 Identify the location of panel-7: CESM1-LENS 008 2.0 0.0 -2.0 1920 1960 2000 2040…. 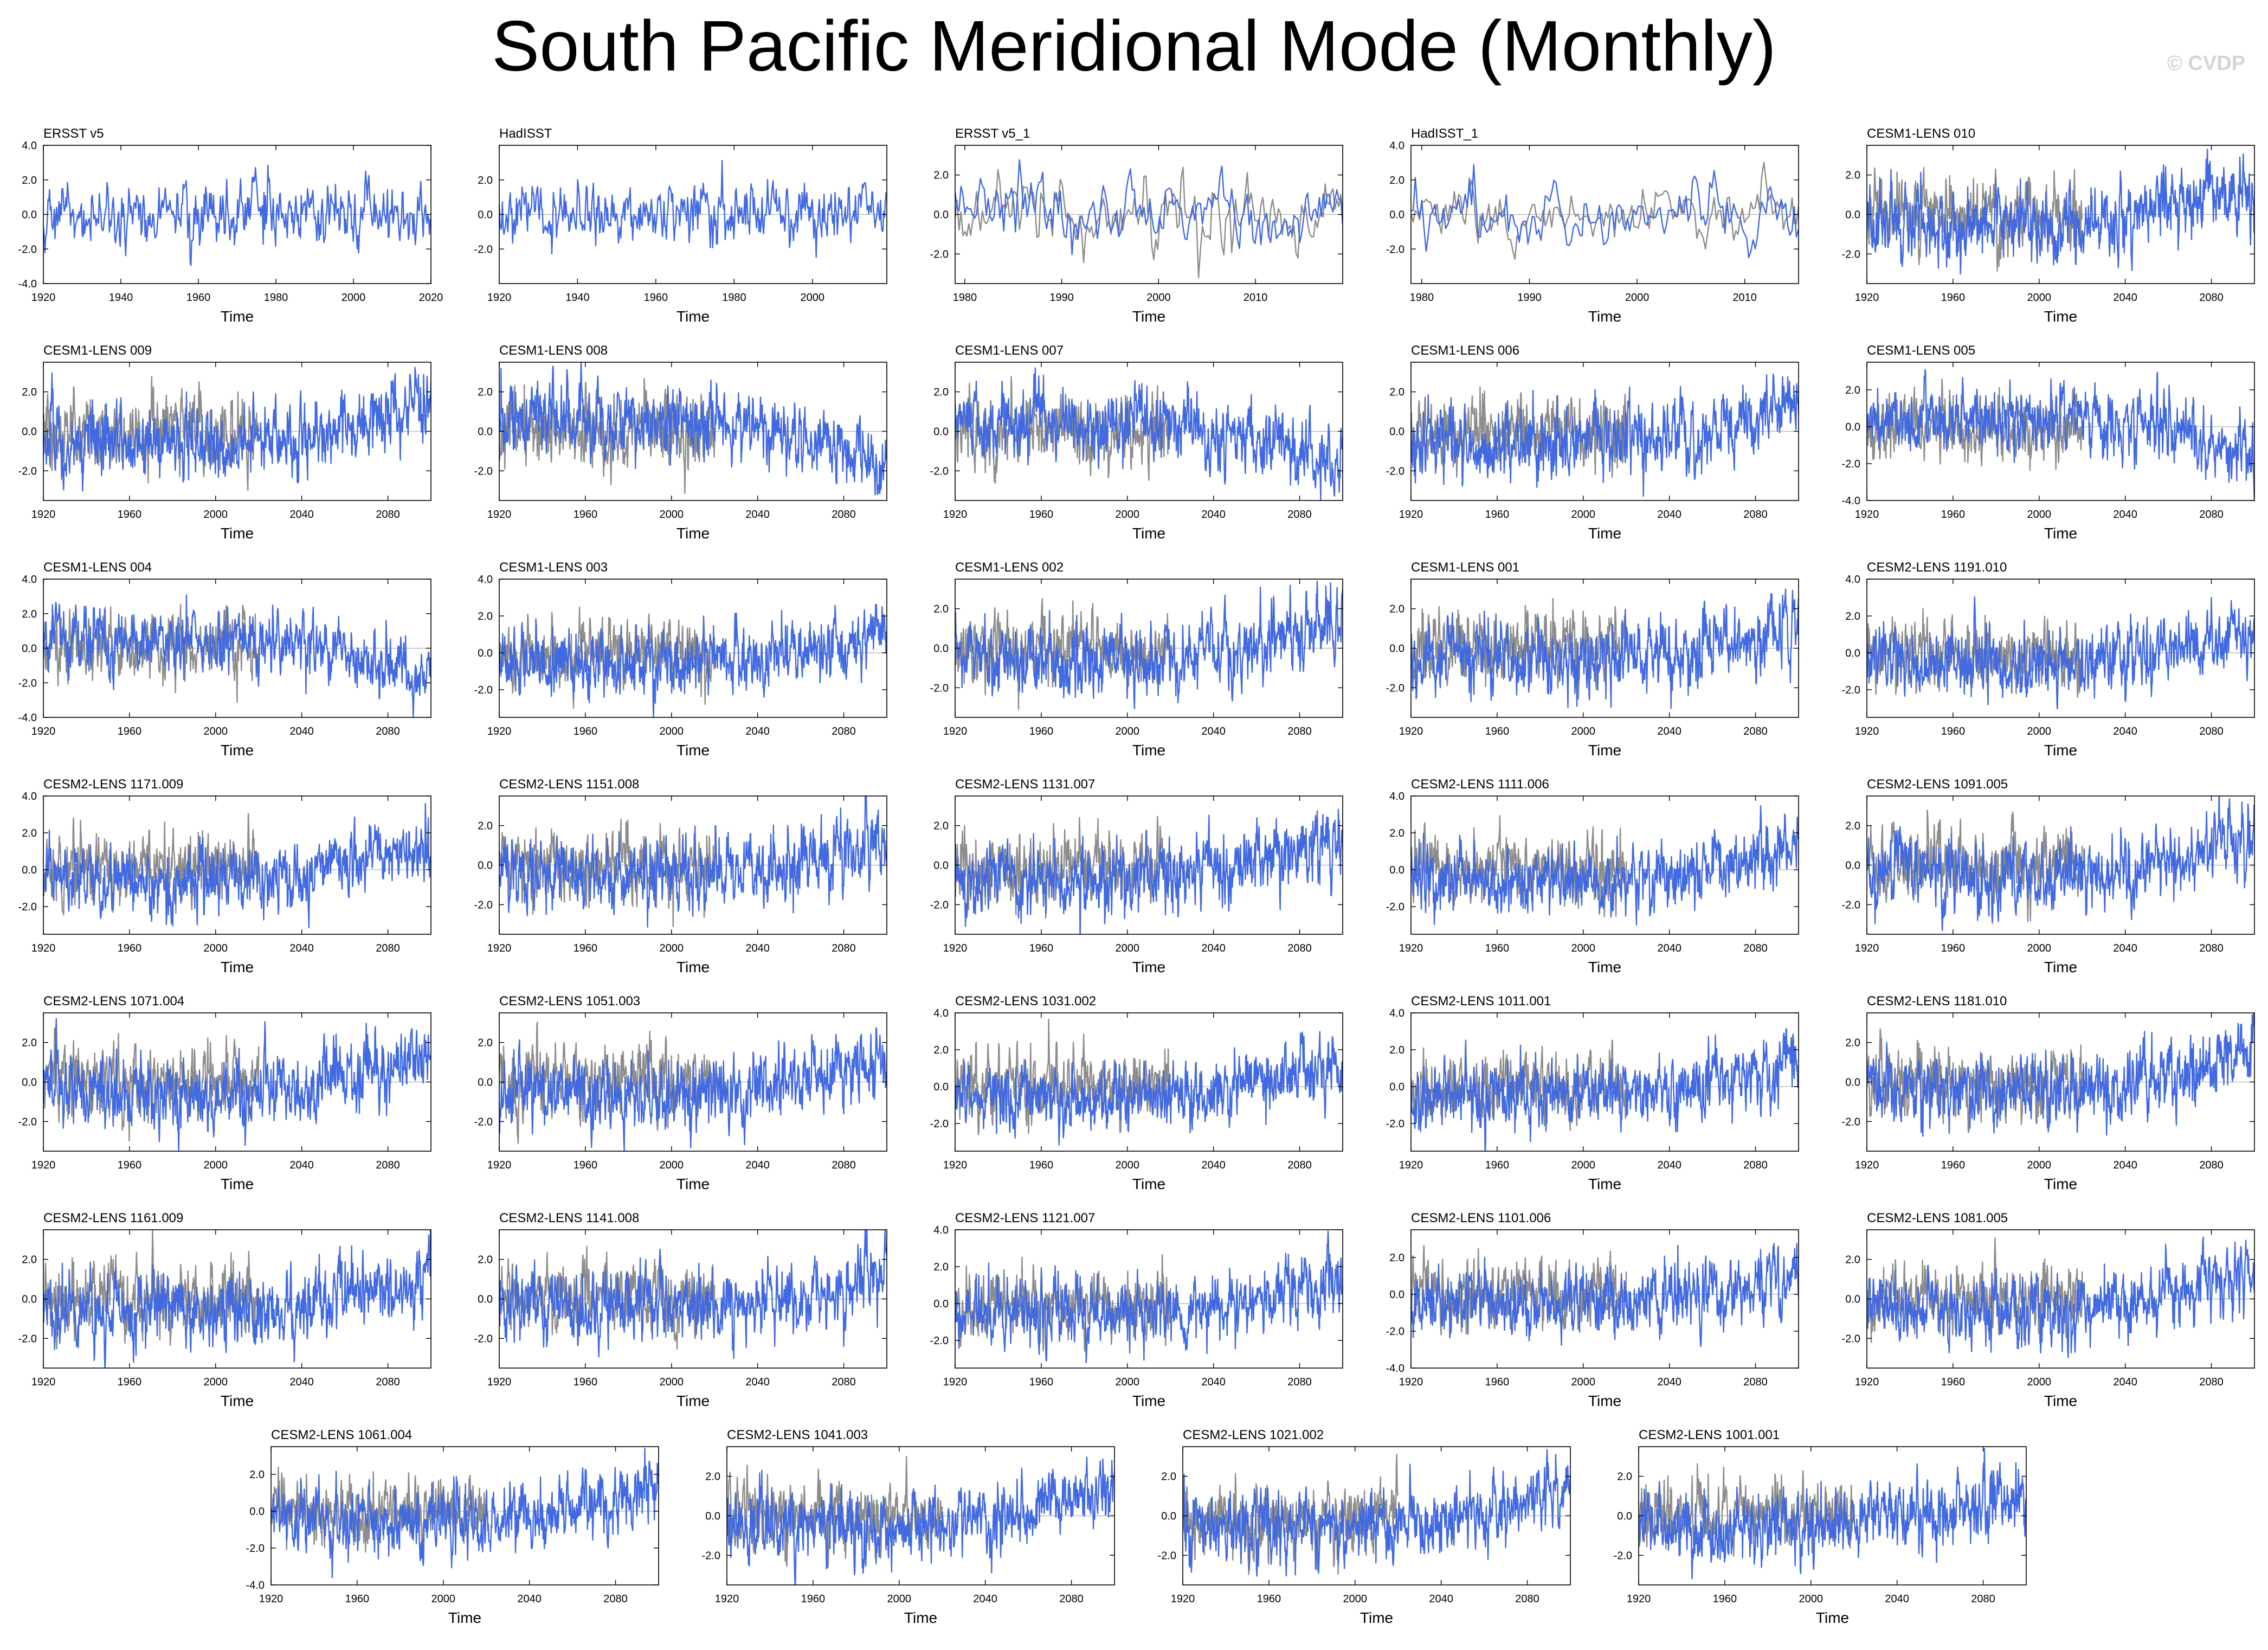
(680, 443).